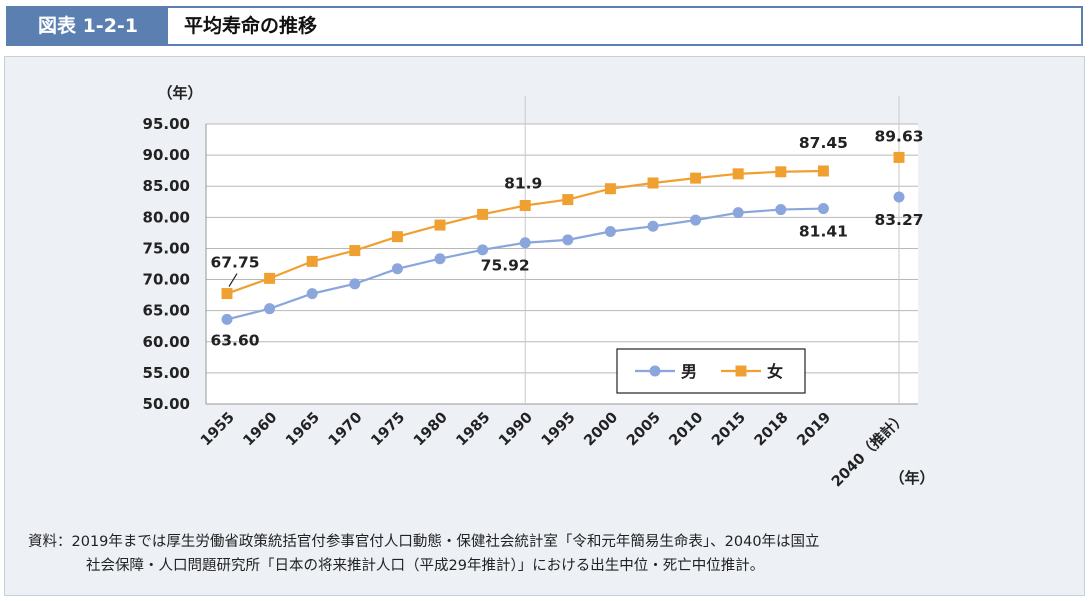 The image size is (1089, 601). Describe the element at coordinates (166, 124) in the screenshot. I see `y-tick-label: 95.00` at that location.